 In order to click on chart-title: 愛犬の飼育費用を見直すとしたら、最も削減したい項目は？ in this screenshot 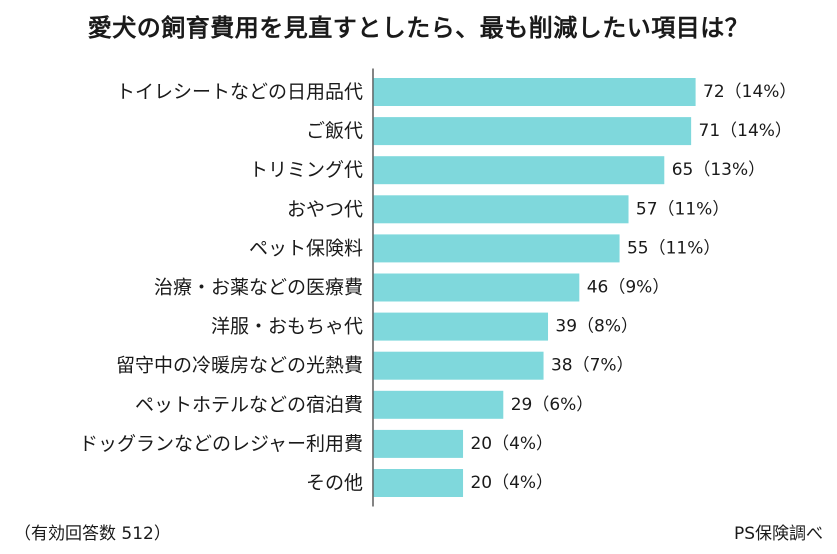, I will do `click(418, 28)`.